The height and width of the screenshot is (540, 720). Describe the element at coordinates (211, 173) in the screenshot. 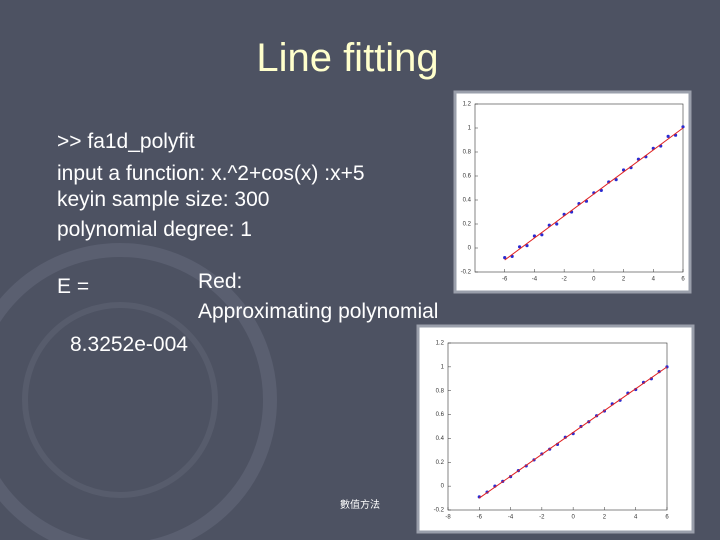

I see `code-line: input a function: x.^2+cos(x) :x+5` at that location.